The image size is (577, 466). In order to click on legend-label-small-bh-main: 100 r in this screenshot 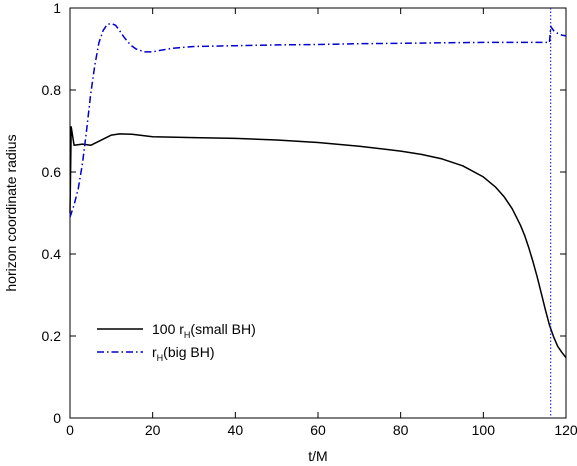, I will do `click(168, 329)`.